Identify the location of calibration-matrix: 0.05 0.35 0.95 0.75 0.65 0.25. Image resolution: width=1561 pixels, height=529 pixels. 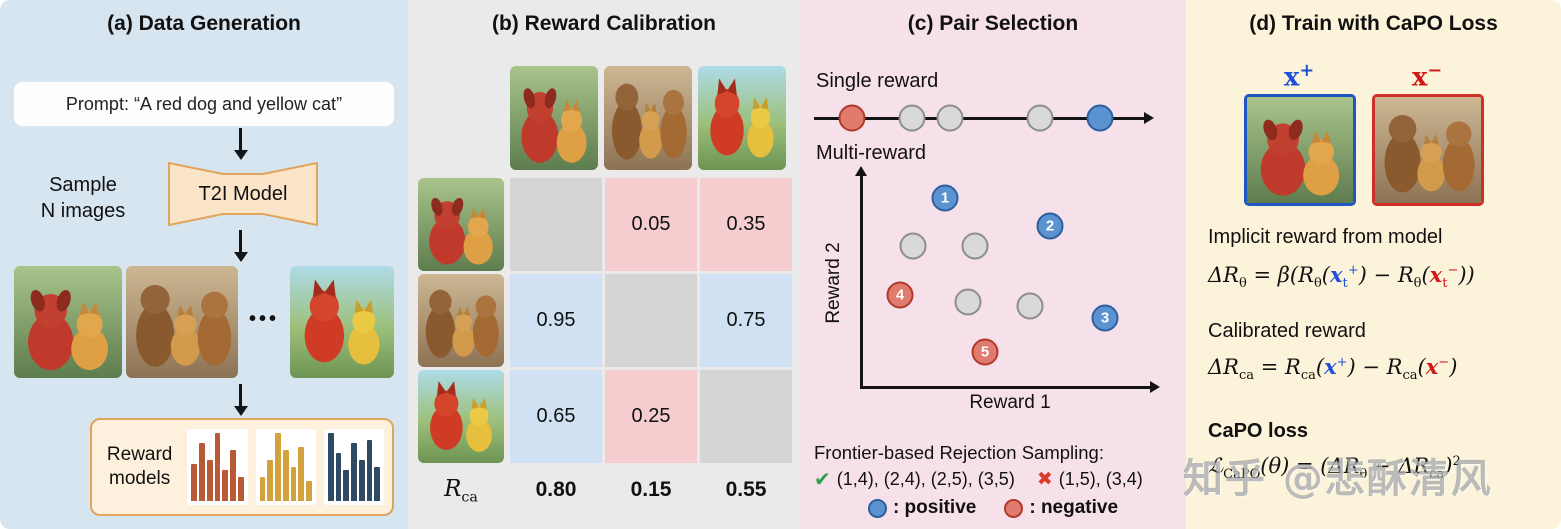
(651, 320).